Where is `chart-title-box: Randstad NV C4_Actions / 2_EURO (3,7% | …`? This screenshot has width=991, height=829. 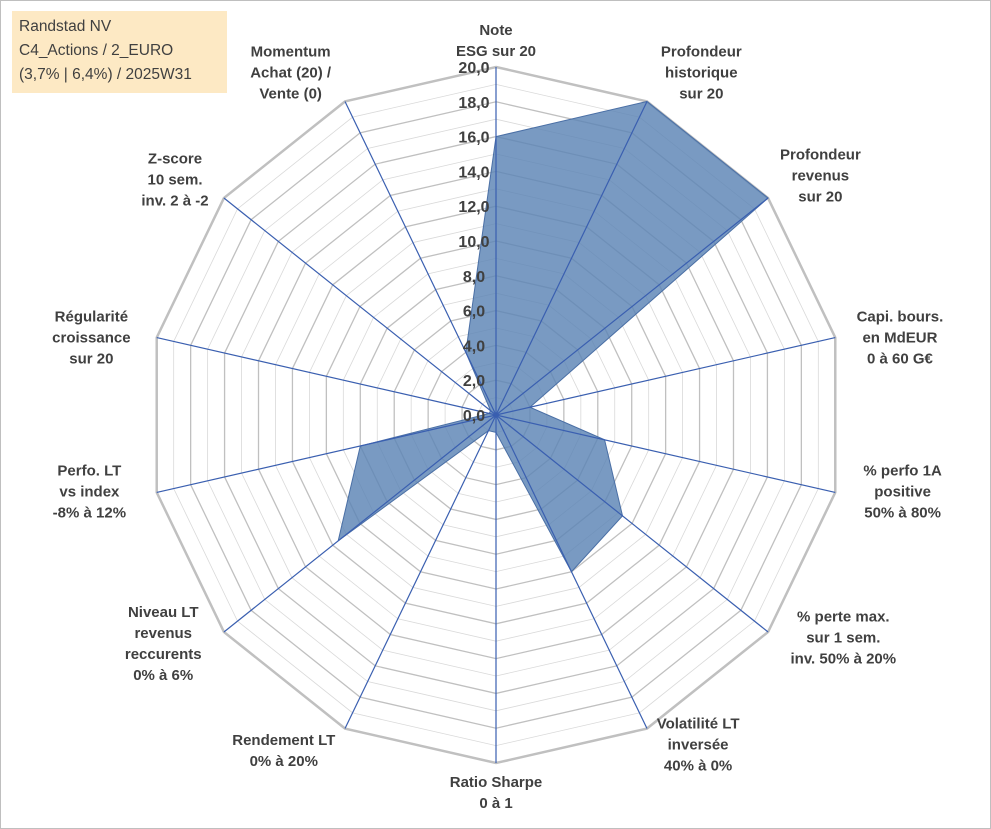 chart-title-box: Randstad NV C4_Actions / 2_EURO (3,7% | … is located at coordinates (119, 52).